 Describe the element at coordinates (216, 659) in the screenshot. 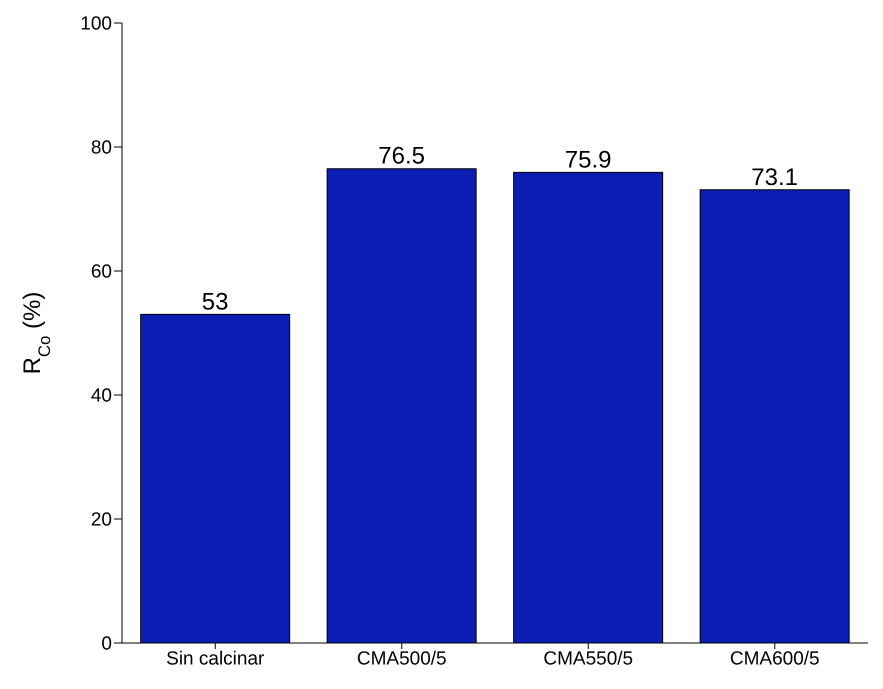

I see `x-tick-label: Sin calcinar` at that location.